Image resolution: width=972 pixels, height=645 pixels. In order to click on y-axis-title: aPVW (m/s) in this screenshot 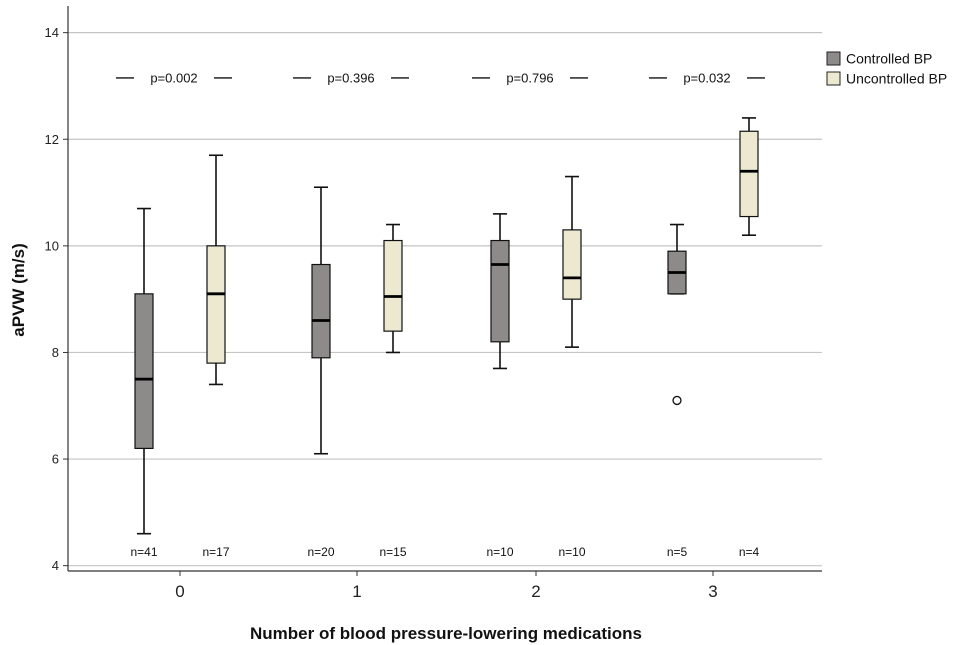, I will do `click(18, 290)`.